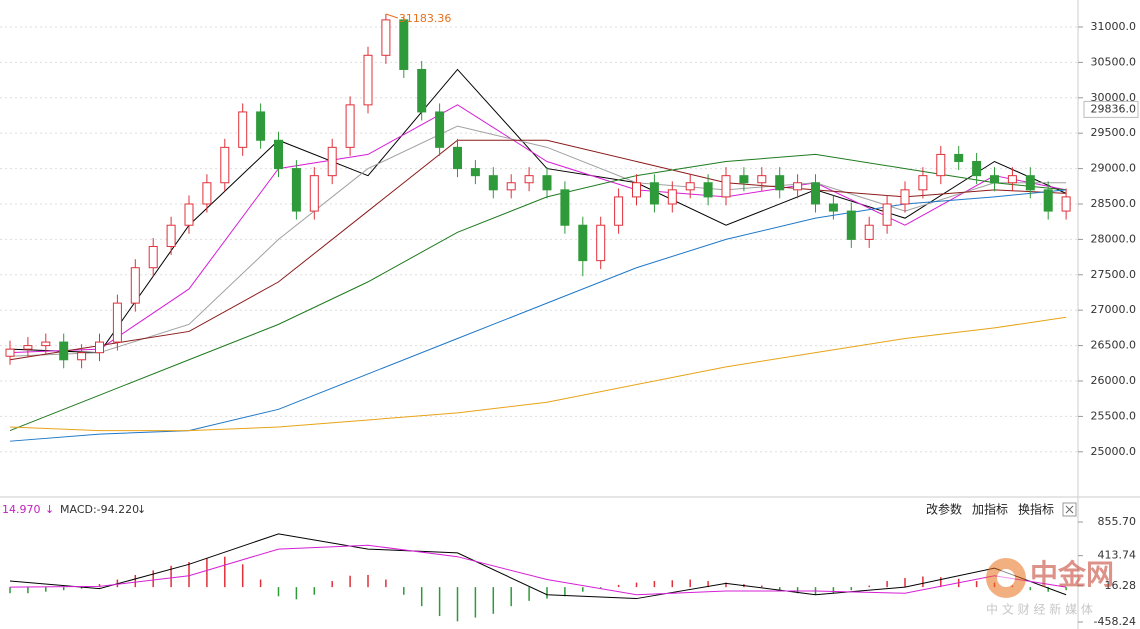 The width and height of the screenshot is (1140, 629). I want to click on y-tick-label: 27500.0, so click(1114, 274).